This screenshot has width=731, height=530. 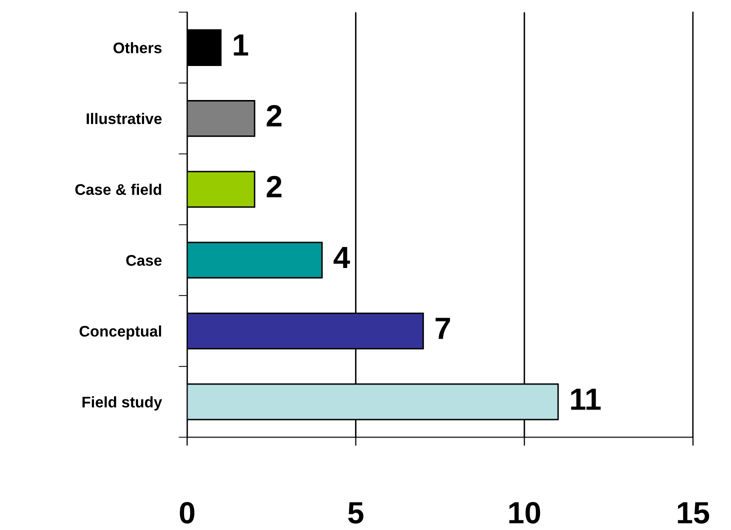 I want to click on x-tick-label: 15, so click(x=694, y=513).